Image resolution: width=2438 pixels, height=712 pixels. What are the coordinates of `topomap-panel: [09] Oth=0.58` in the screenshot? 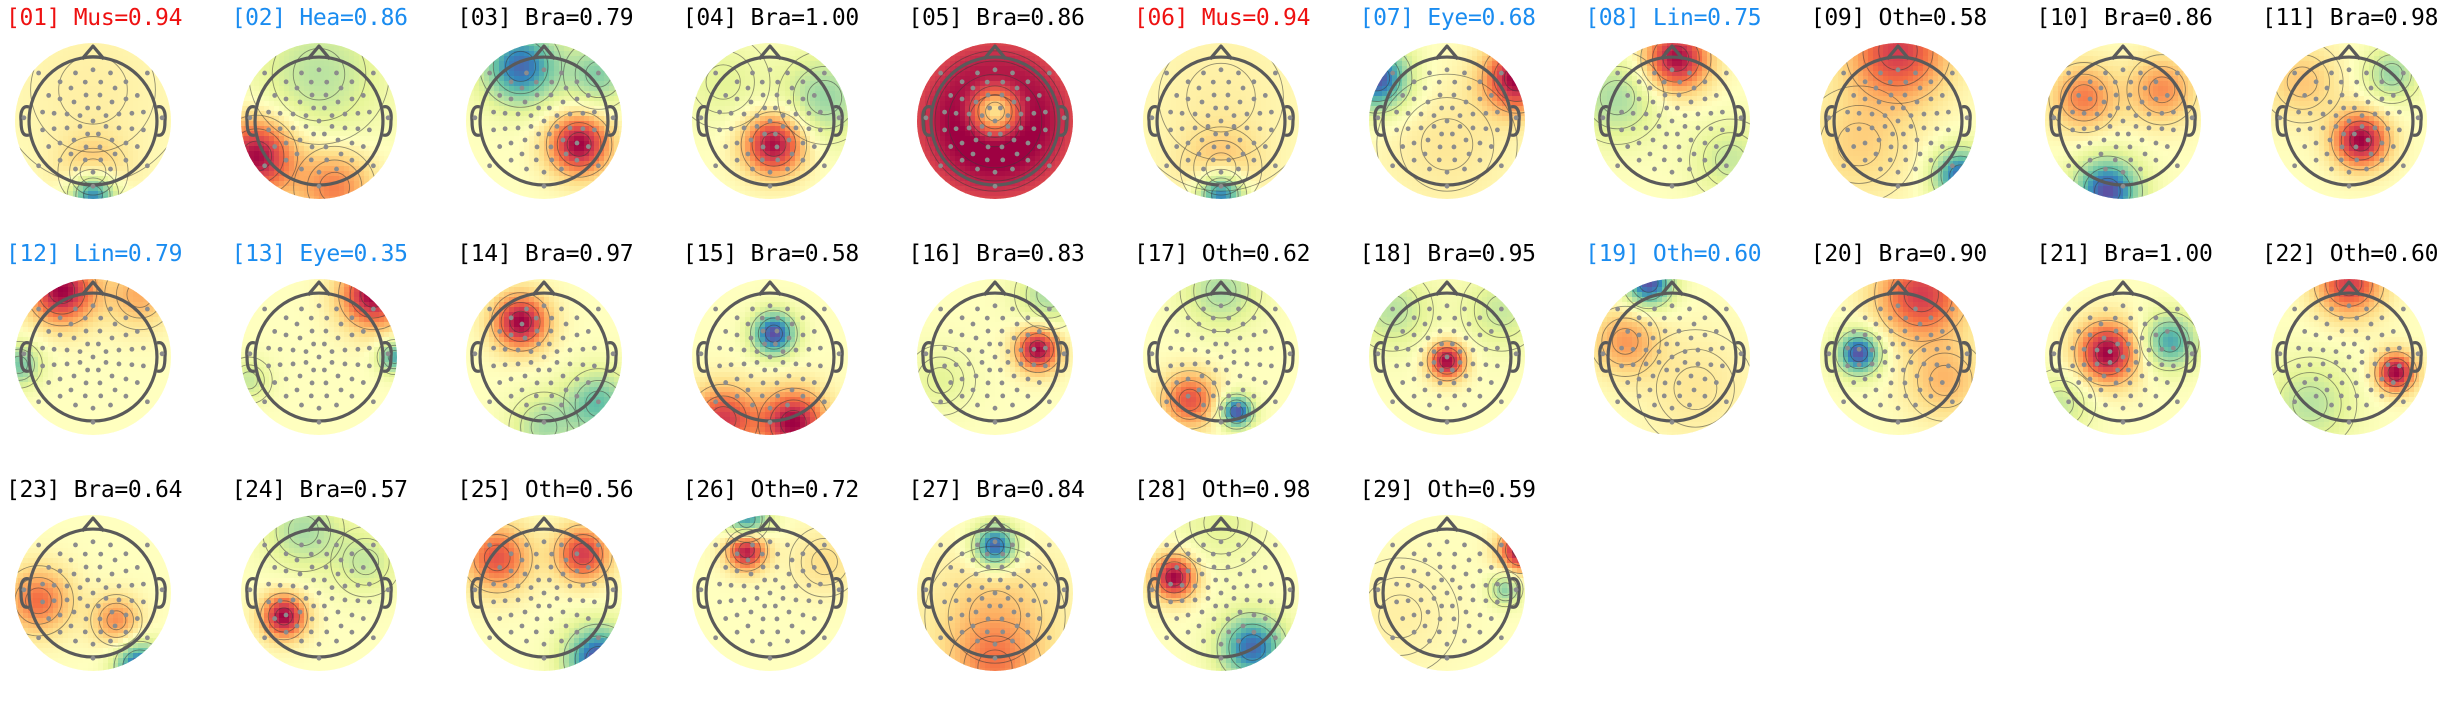 It's located at (1919, 122).